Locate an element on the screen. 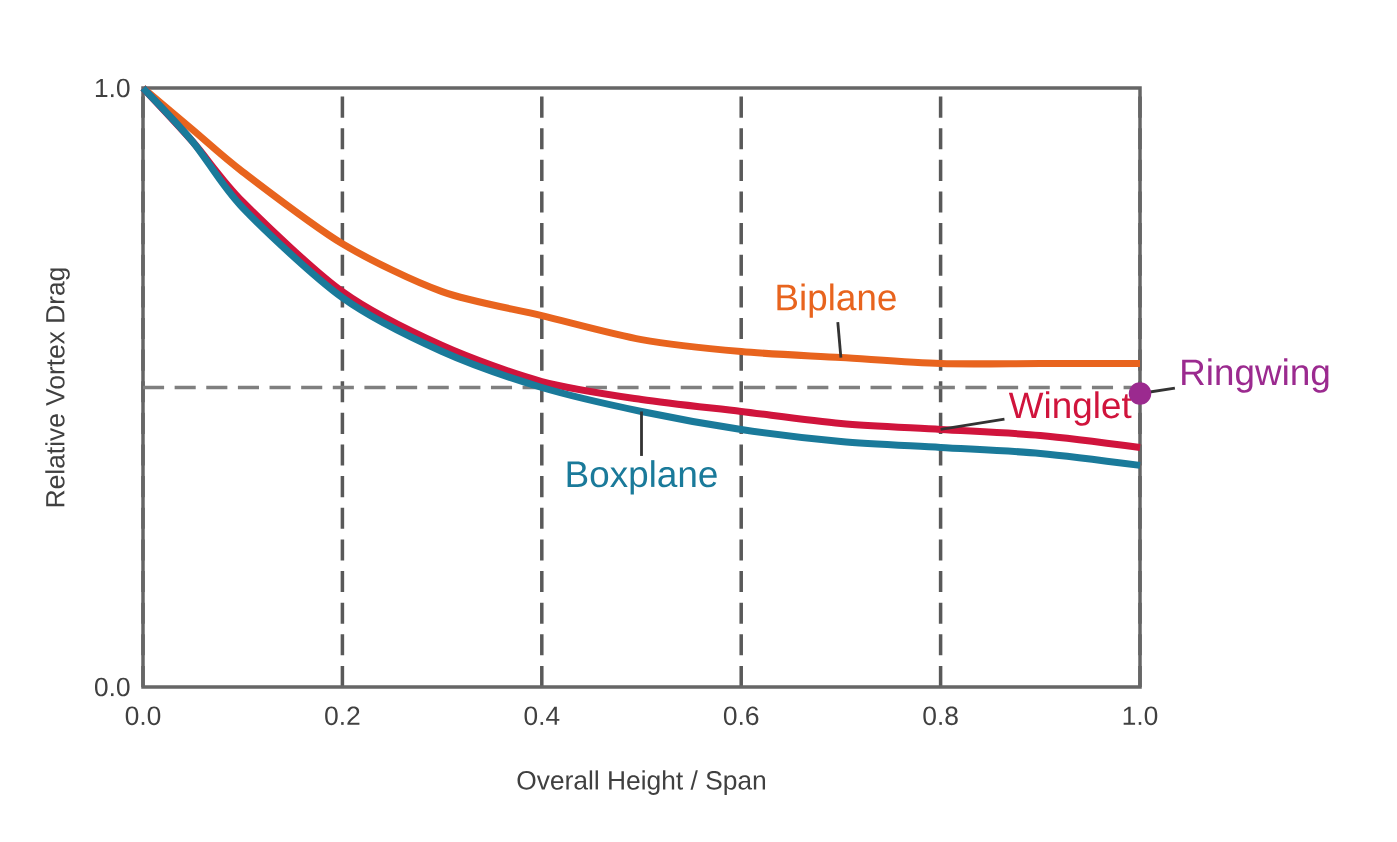 The height and width of the screenshot is (842, 1397). x-tick-label: 0.0 is located at coordinates (143, 716).